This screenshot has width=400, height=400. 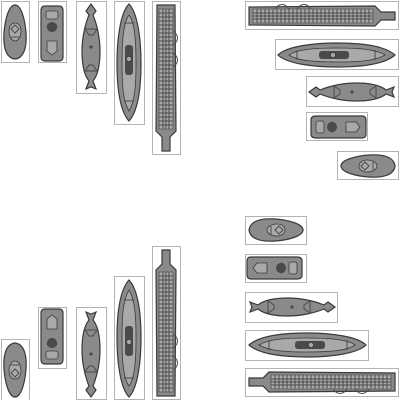 What do you see at coordinates (276, 230) in the screenshot?
I see `ship-scout-horizontal-right` at bounding box center [276, 230].